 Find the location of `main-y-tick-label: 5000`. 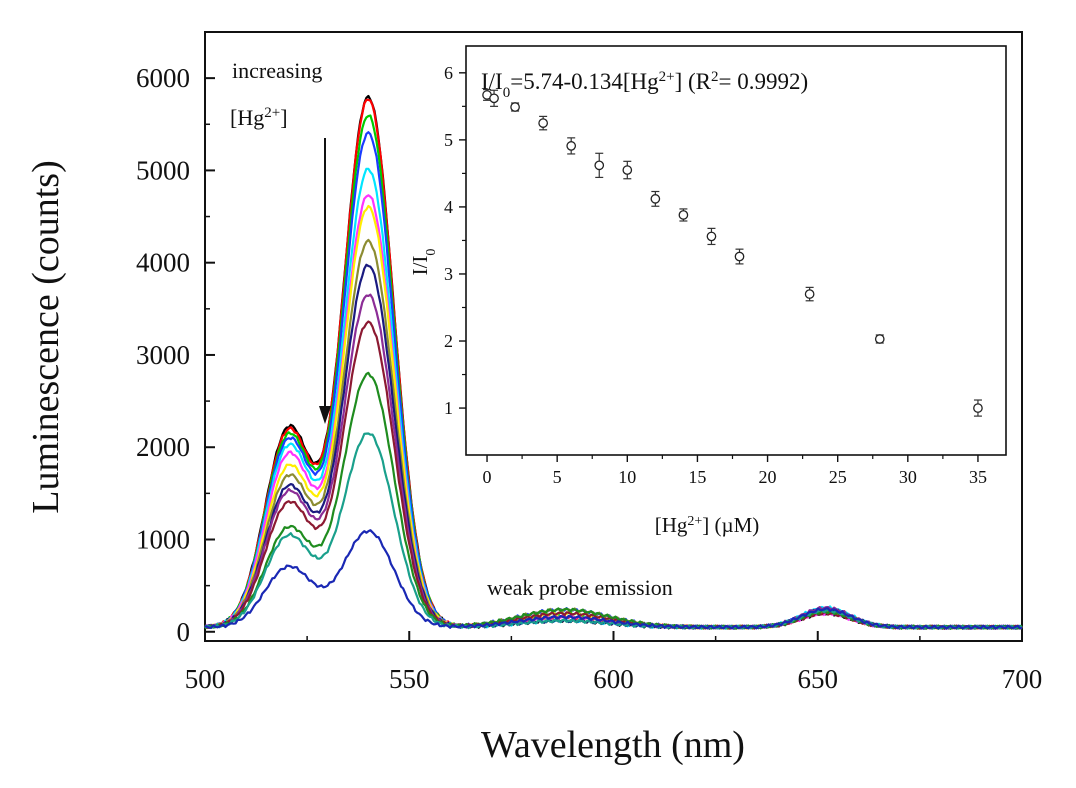

main-y-tick-label: 5000 is located at coordinates (163, 170).